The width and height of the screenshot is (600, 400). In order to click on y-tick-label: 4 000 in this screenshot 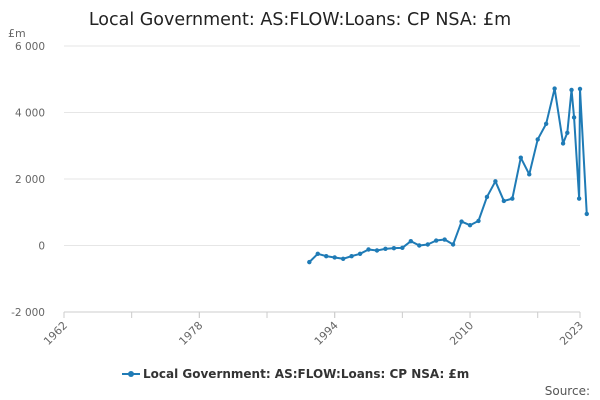, I will do `click(30, 114)`.